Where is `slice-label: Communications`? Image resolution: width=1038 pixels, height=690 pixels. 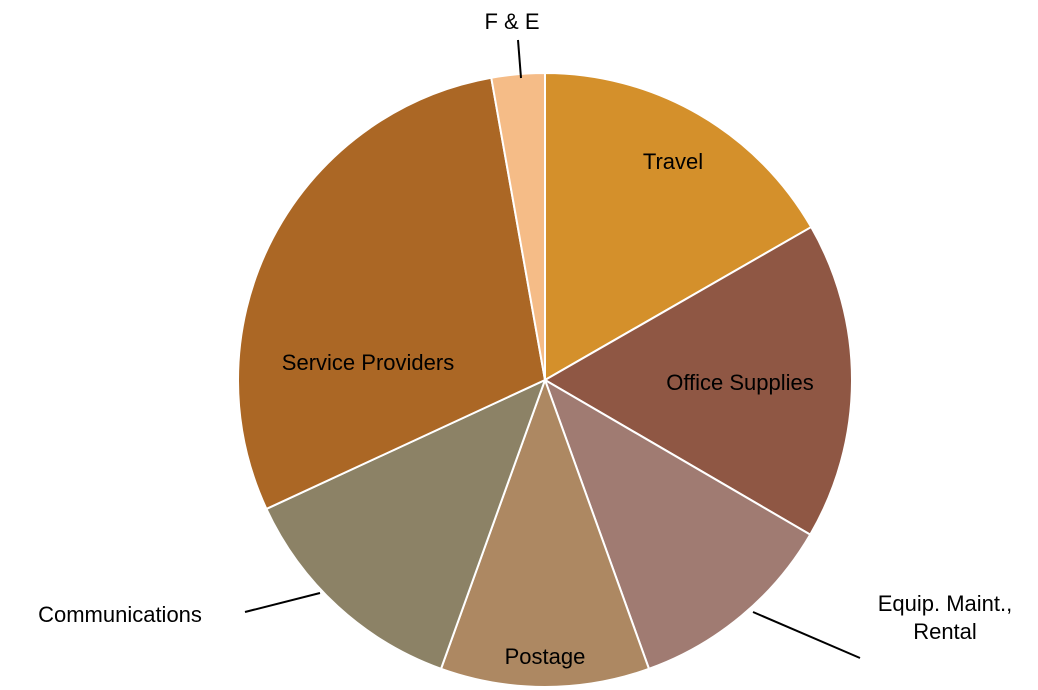
slice-label: Communications is located at coordinates (120, 614).